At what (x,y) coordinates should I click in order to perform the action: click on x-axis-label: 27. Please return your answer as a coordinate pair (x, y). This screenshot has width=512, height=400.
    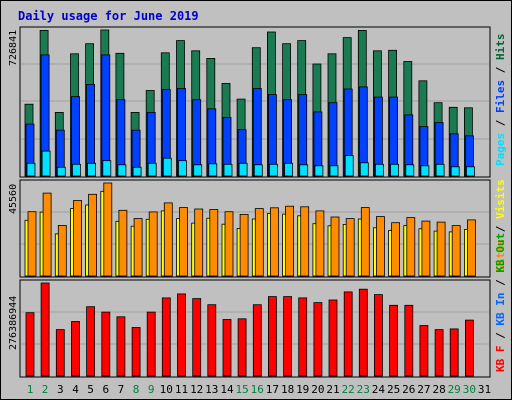
    Looking at the image, I should click on (423, 389).